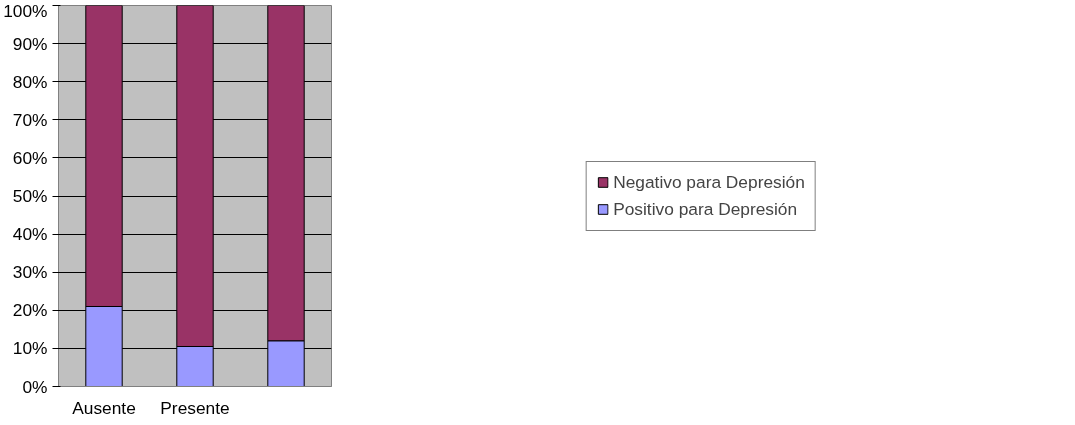  What do you see at coordinates (30, 234) in the screenshot?
I see `y-tick-label: 40%` at bounding box center [30, 234].